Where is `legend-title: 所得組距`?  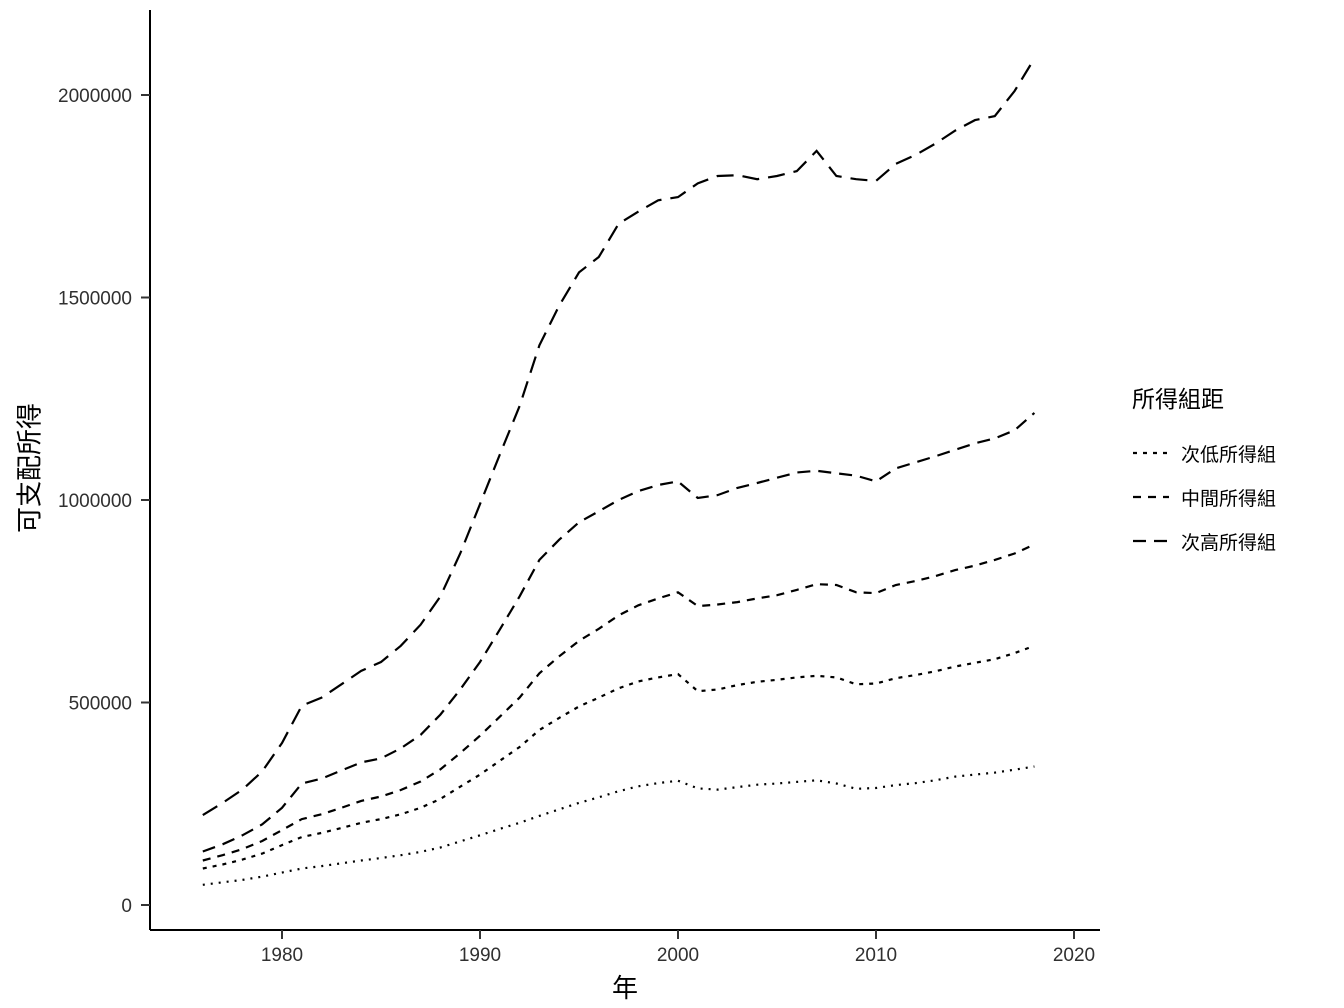
legend-title: 所得組距 is located at coordinates (1178, 399).